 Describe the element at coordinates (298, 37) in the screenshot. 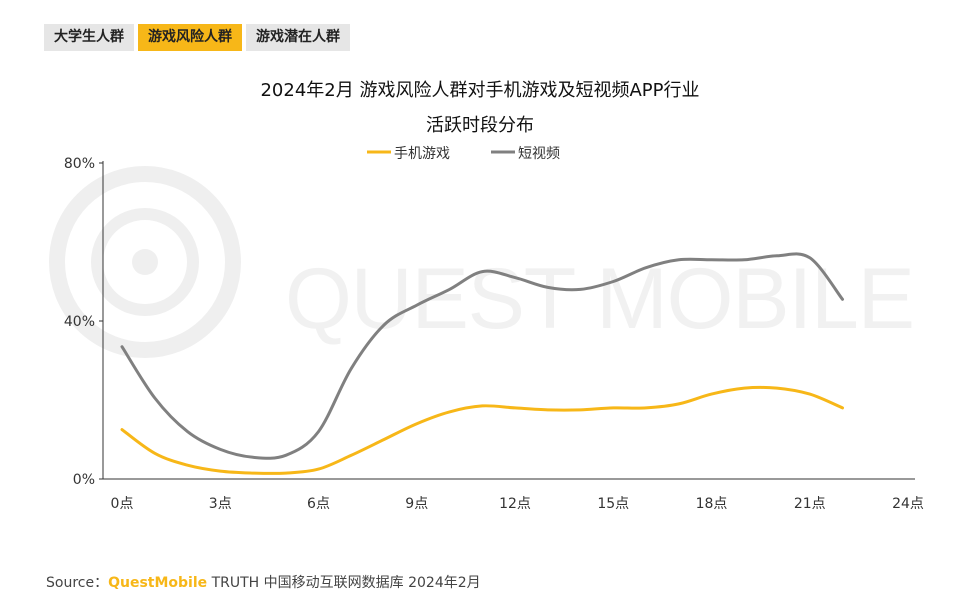

I see `tab-gaming-potential-group: 游戏潜在人群` at that location.